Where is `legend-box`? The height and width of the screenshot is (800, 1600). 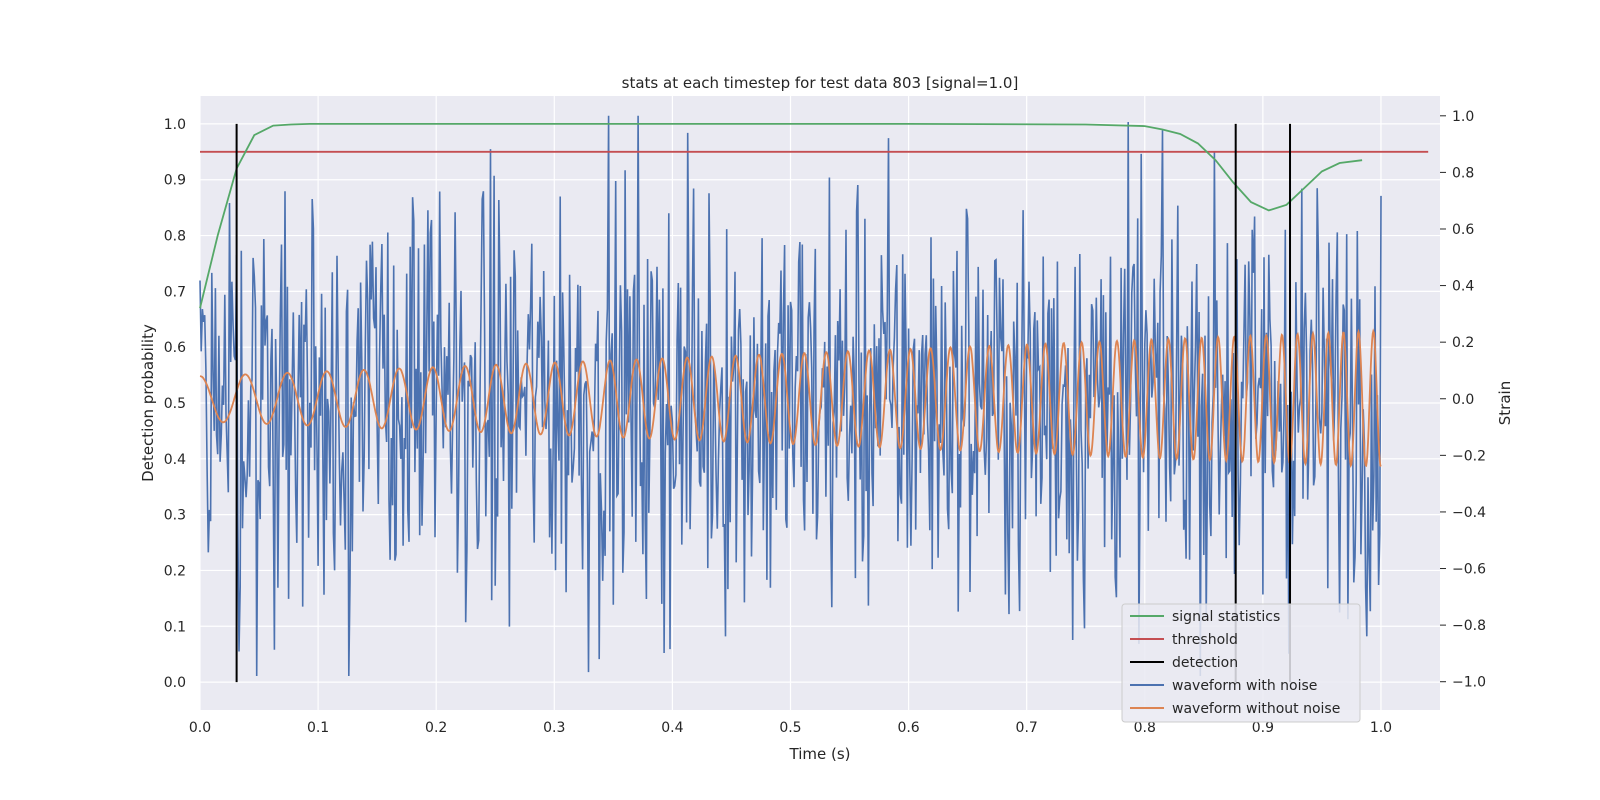
legend-box is located at coordinates (1241, 663).